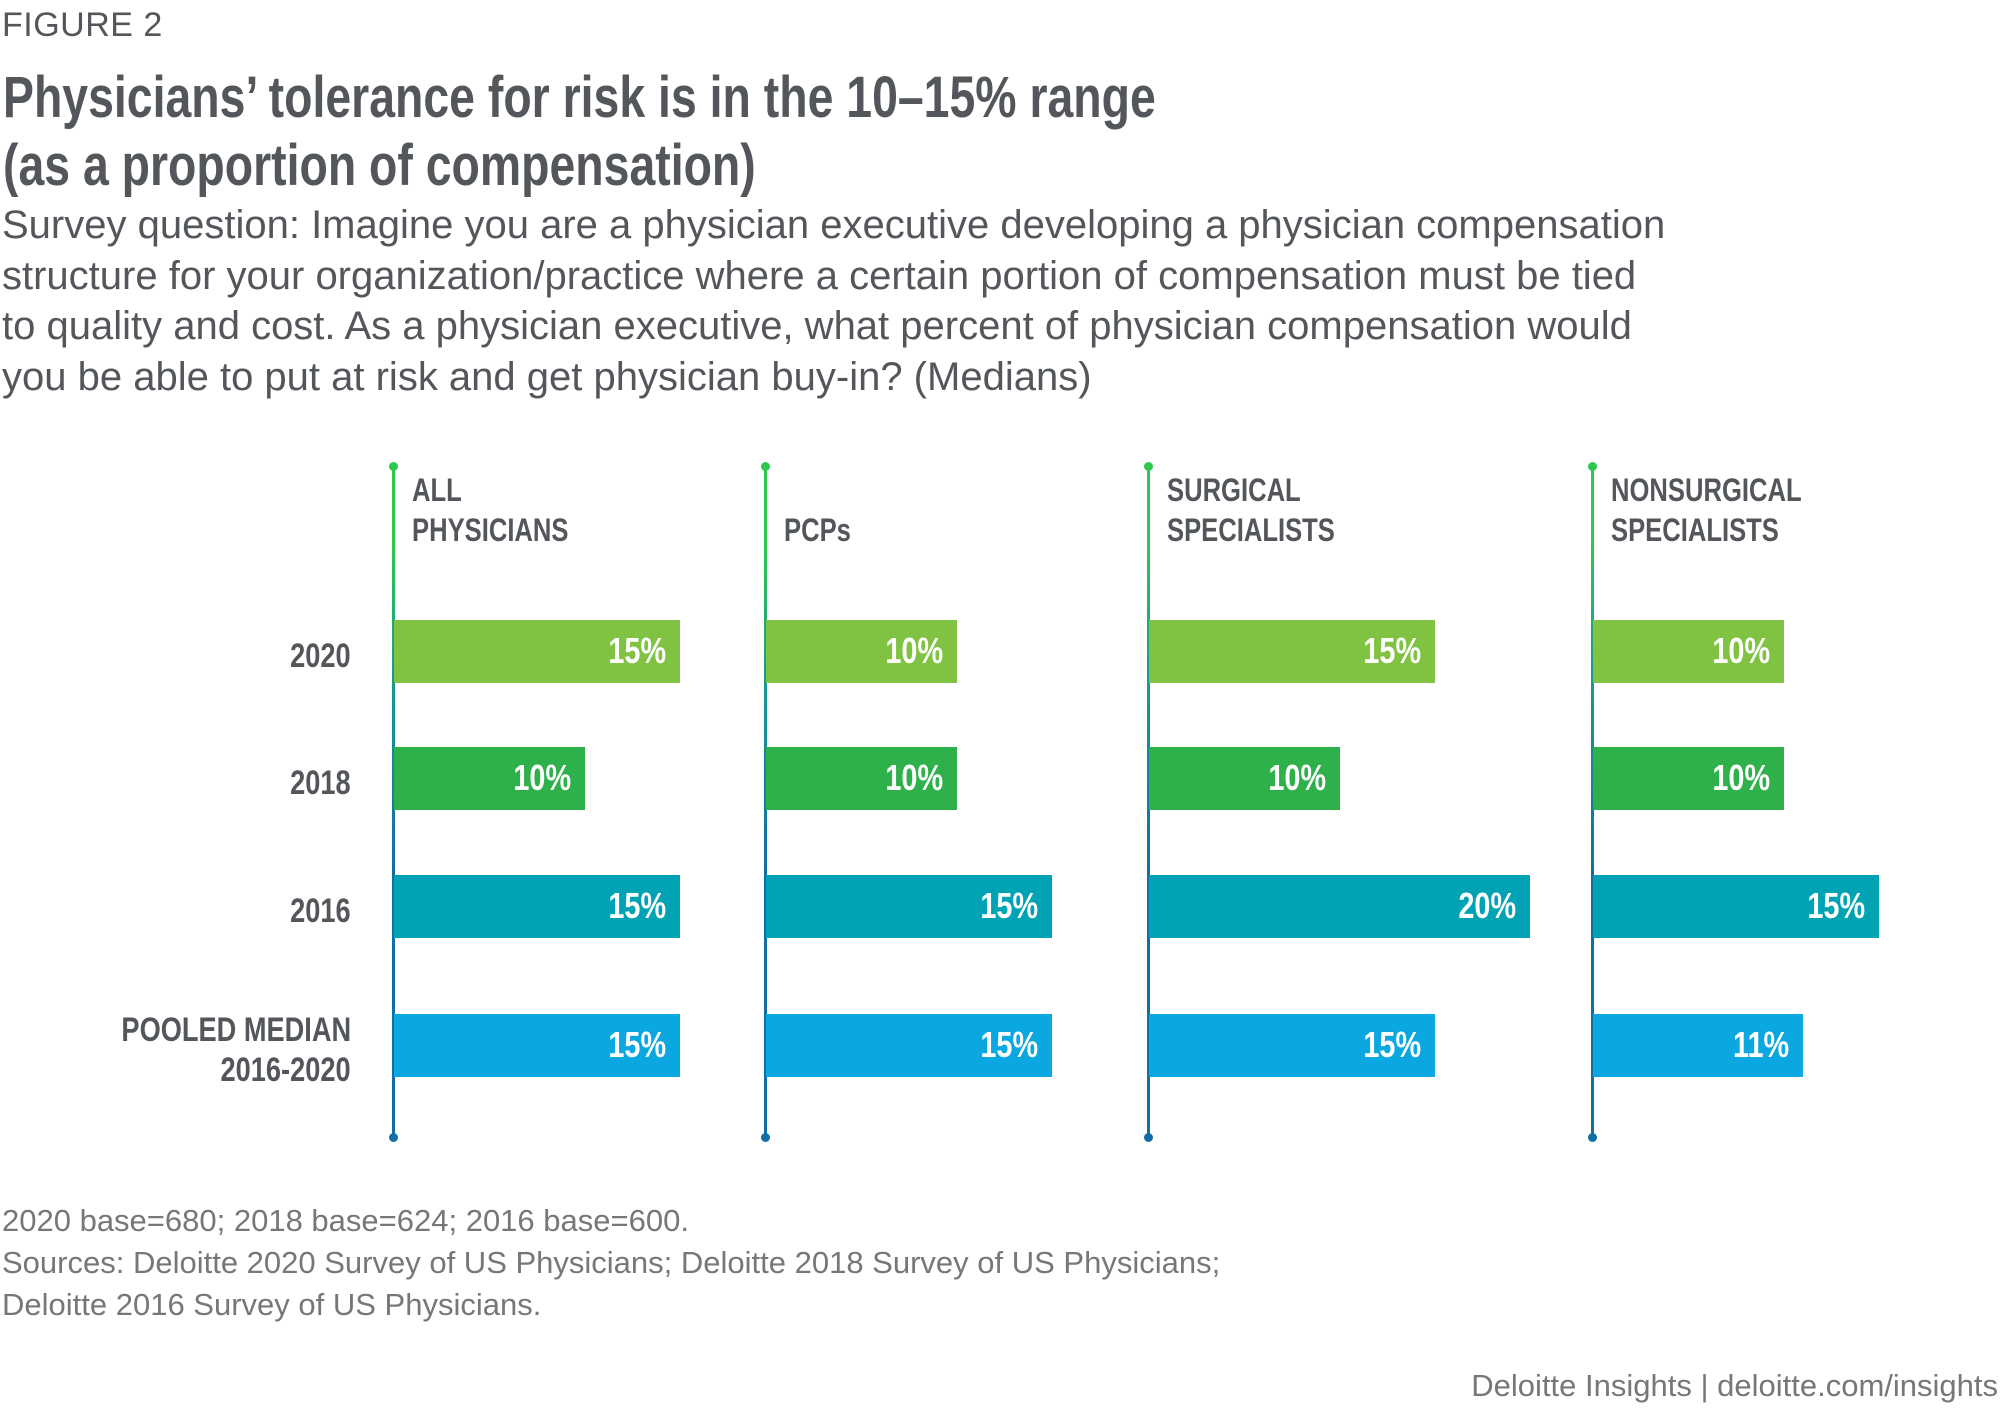 The width and height of the screenshot is (2000, 1417). What do you see at coordinates (1272, 510) in the screenshot?
I see `panel-heading-surgical-specialists: SURGICAL SPECIALISTS` at bounding box center [1272, 510].